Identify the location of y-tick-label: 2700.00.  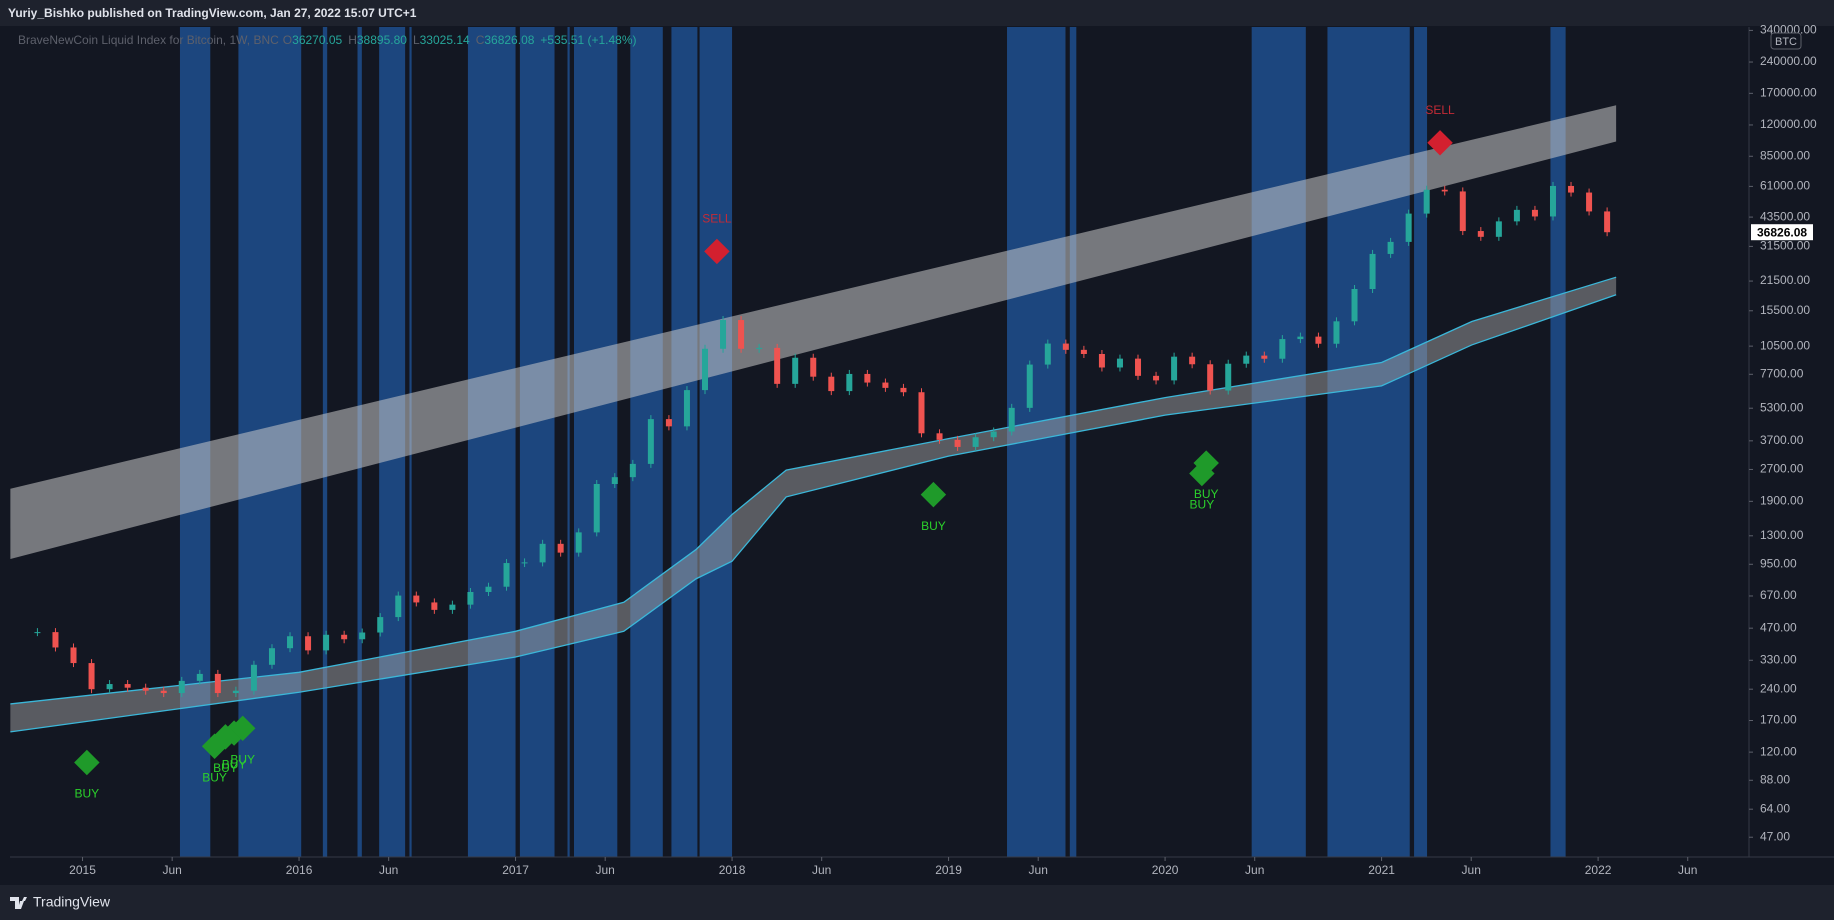
(1782, 469).